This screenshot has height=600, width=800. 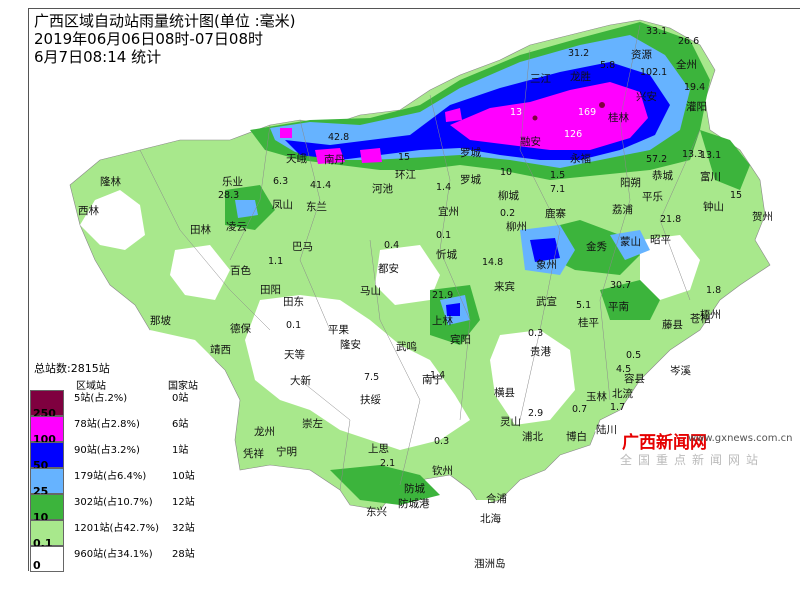 What do you see at coordinates (296, 159) in the screenshot?
I see `city-label: 天峨` at bounding box center [296, 159].